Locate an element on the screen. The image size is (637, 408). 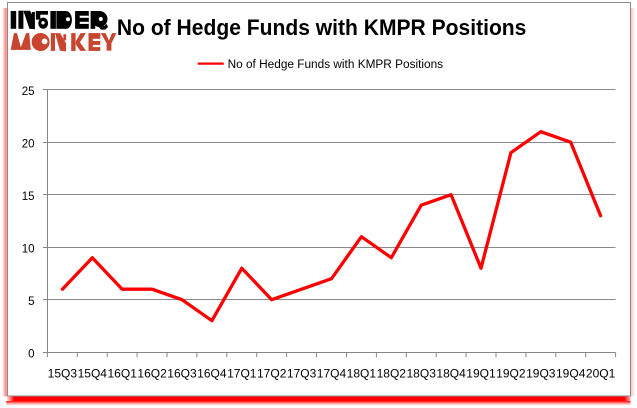
svg-text: 19Q1 is located at coordinates (480, 375).